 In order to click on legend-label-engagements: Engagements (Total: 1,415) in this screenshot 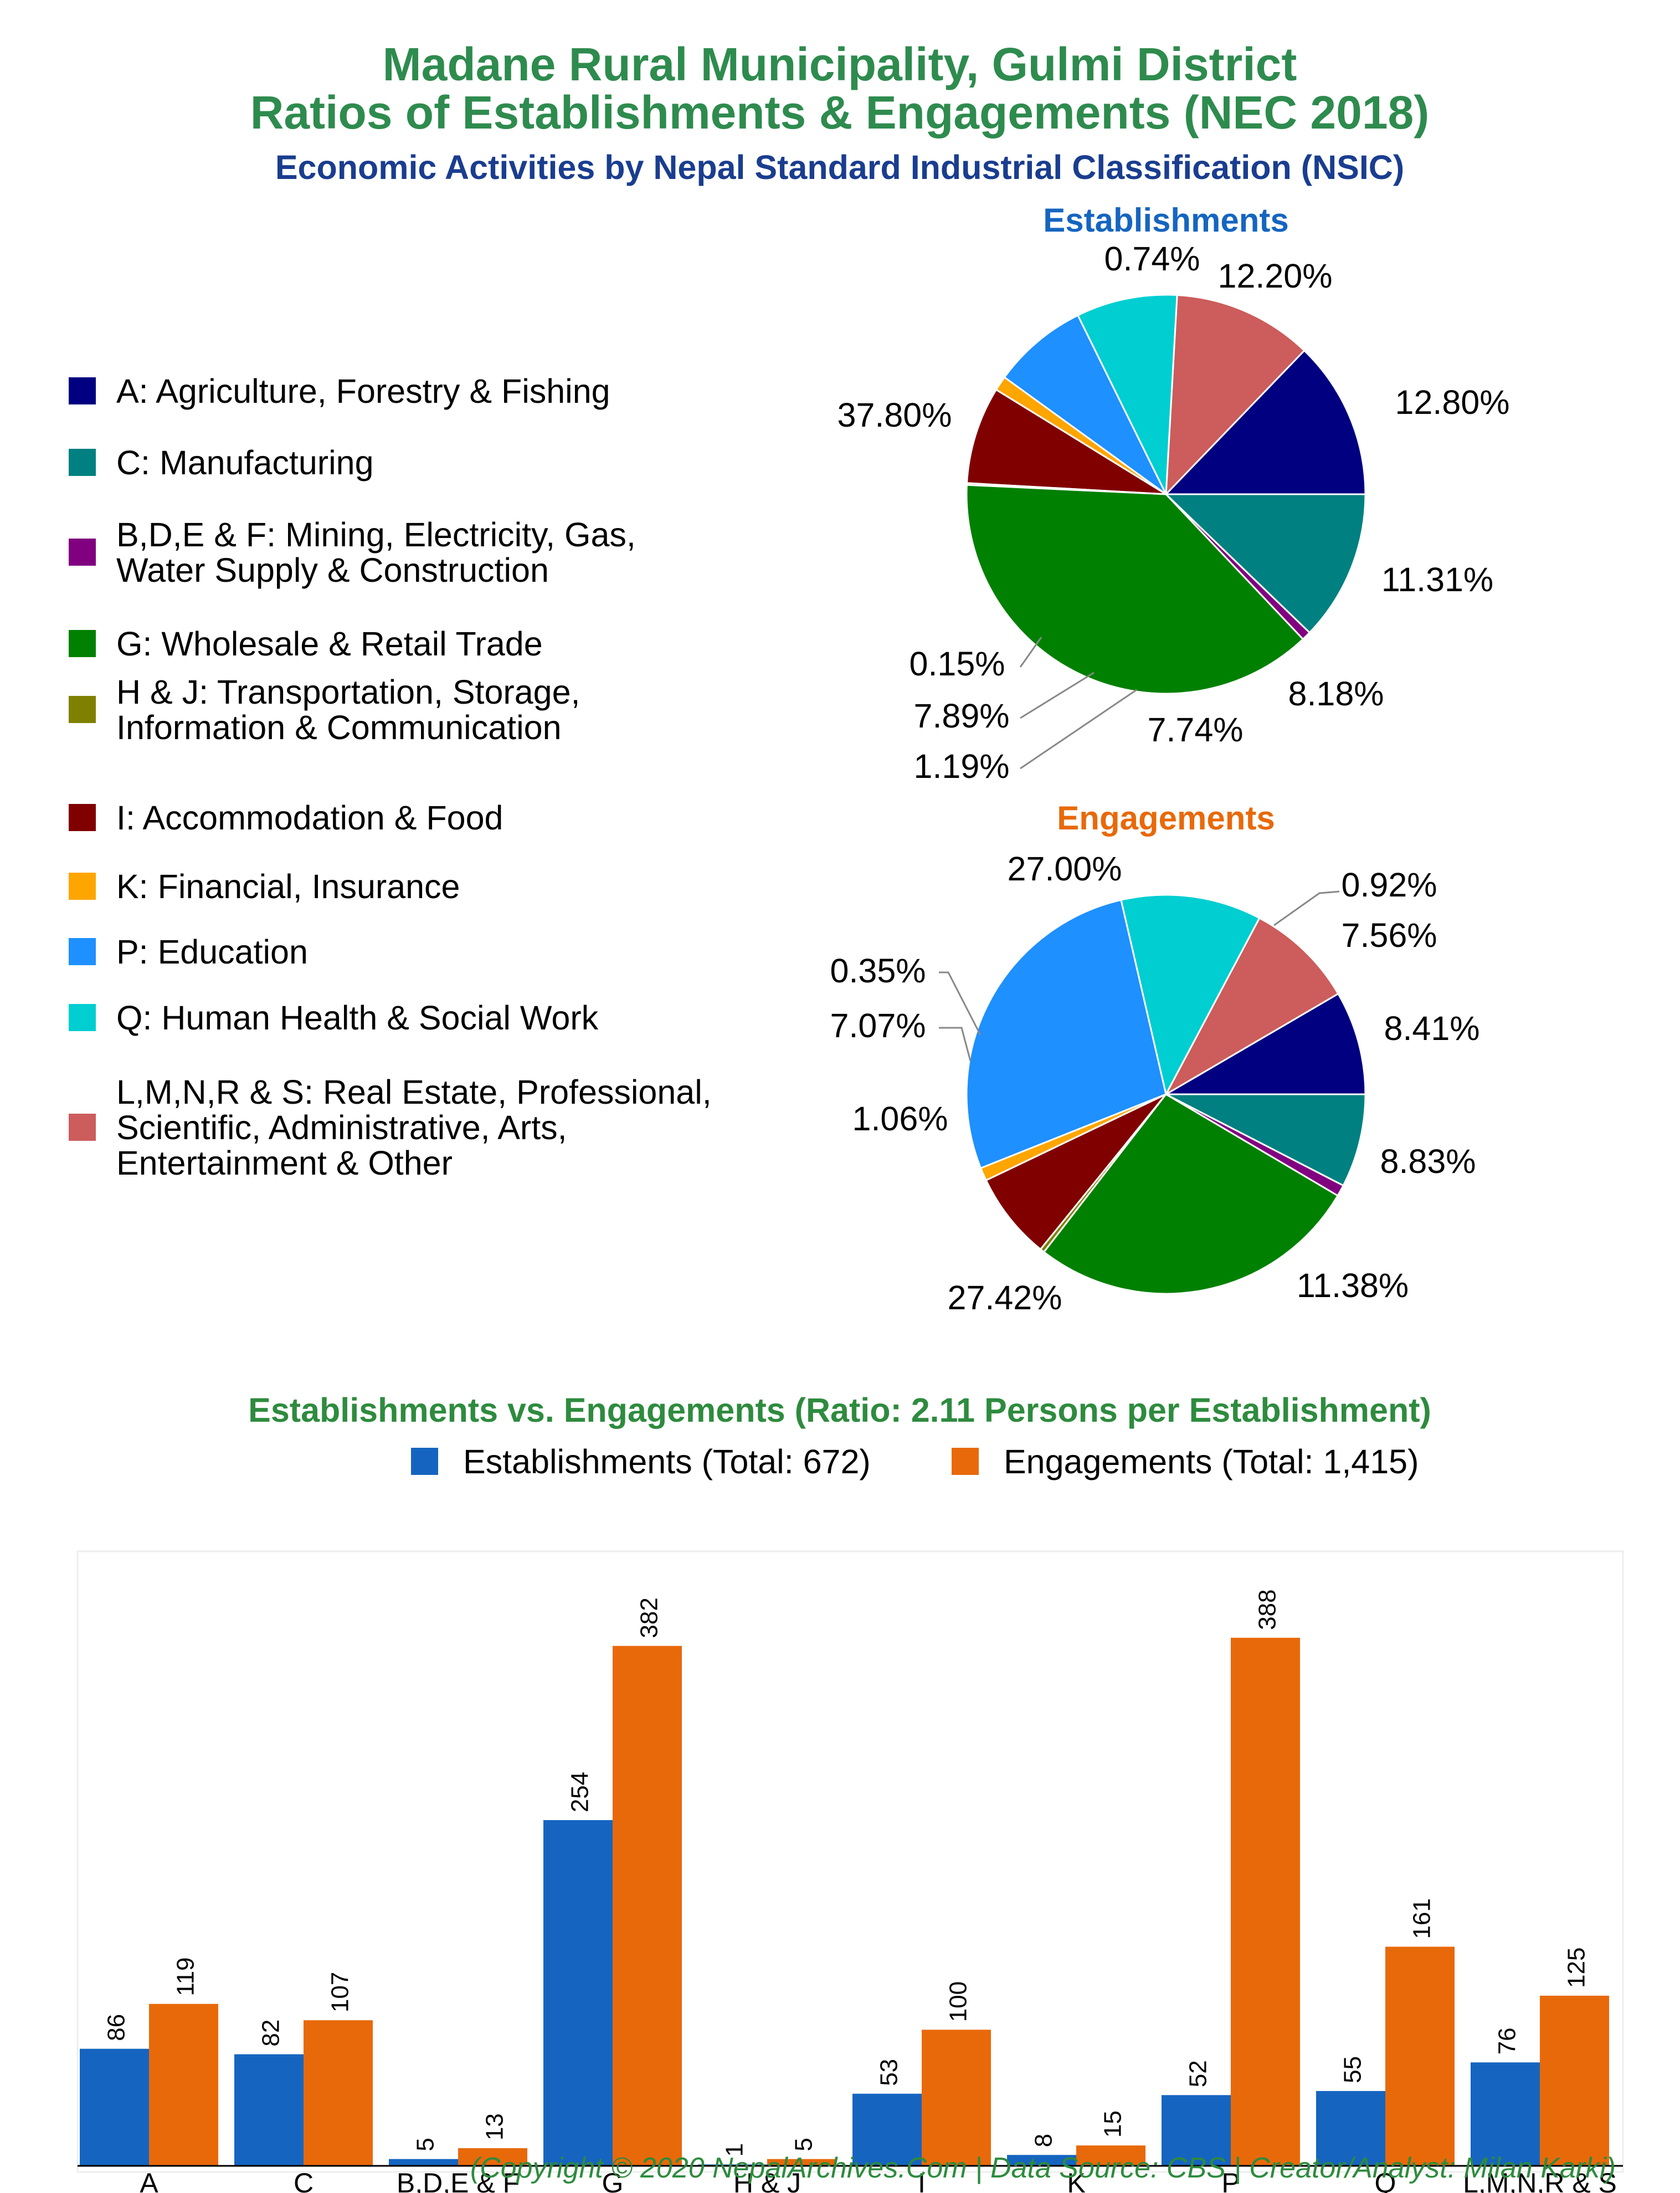, I will do `click(1211, 1461)`.